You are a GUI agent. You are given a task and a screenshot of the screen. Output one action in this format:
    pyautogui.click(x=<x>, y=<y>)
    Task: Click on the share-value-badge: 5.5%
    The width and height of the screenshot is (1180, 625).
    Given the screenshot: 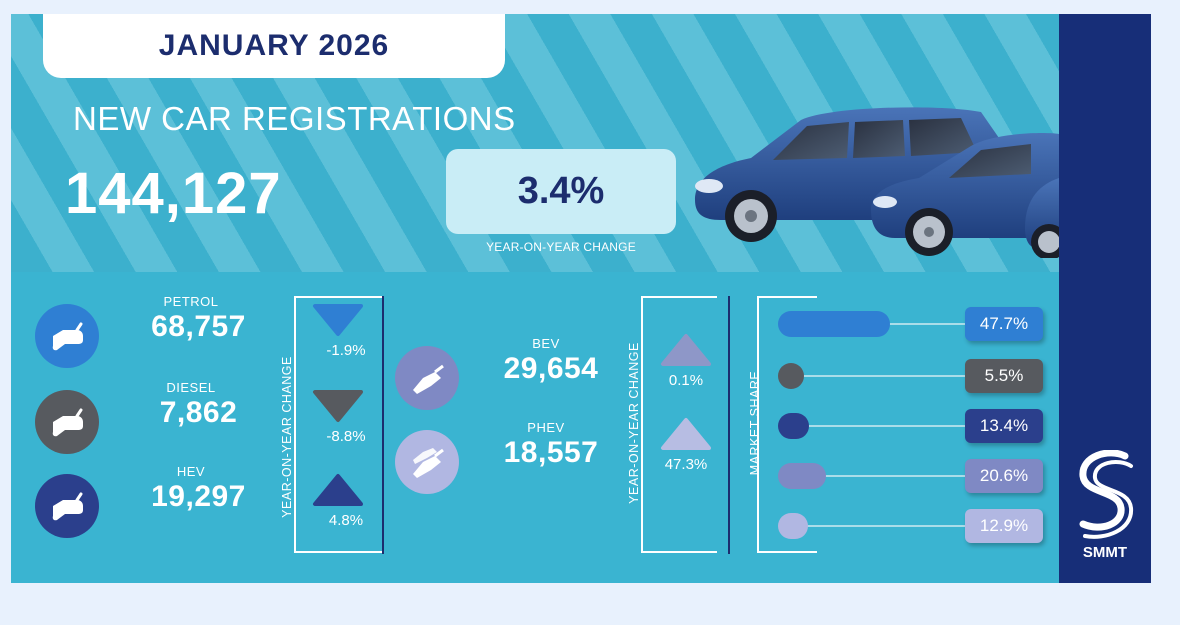 What is the action you would take?
    pyautogui.click(x=1004, y=376)
    